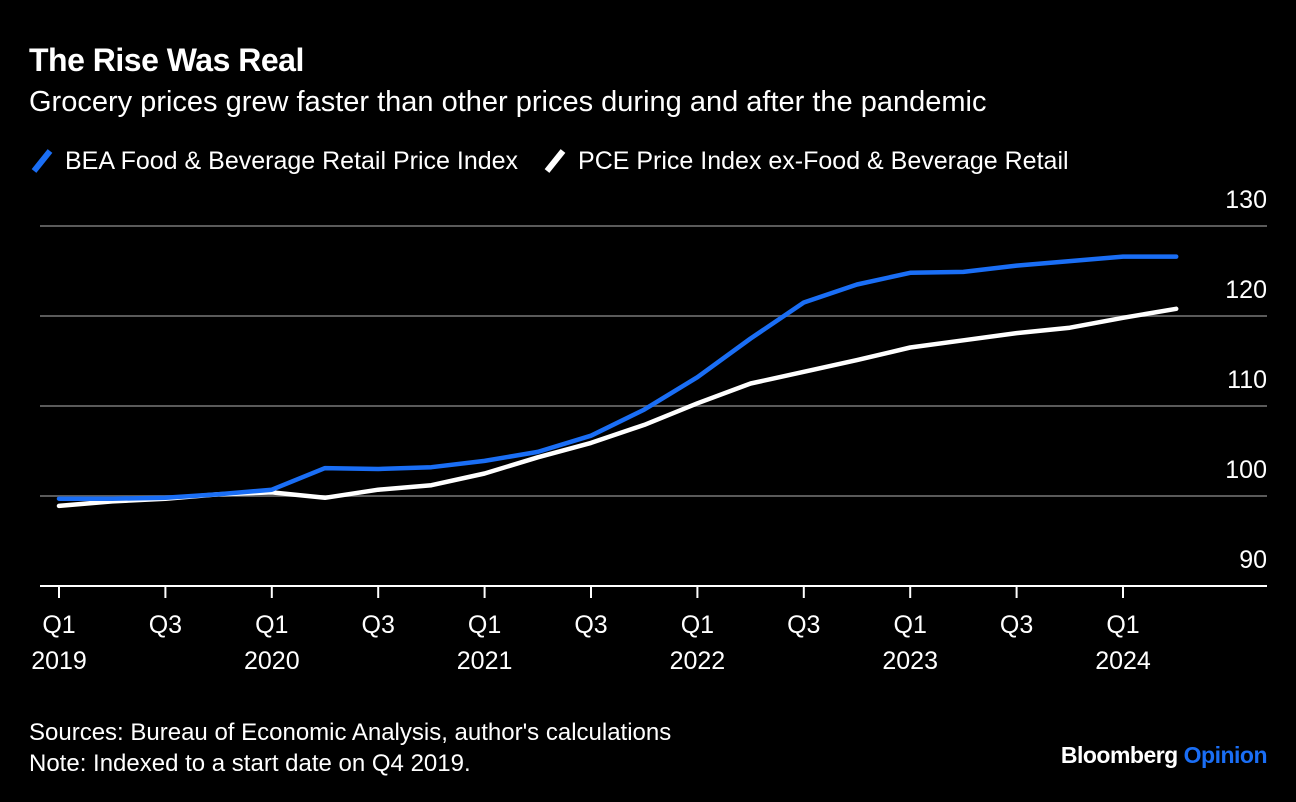 This screenshot has width=1296, height=802. What do you see at coordinates (485, 661) in the screenshot?
I see `x-tick-label-year: 2021` at bounding box center [485, 661].